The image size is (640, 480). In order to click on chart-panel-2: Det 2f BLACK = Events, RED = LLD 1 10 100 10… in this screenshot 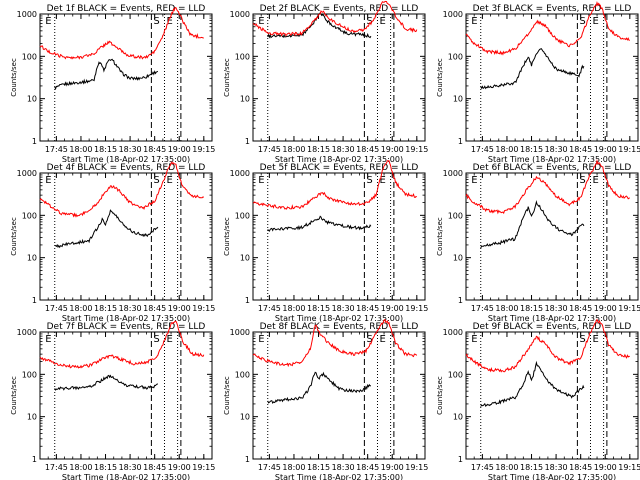, I will do `click(325, 82)`.